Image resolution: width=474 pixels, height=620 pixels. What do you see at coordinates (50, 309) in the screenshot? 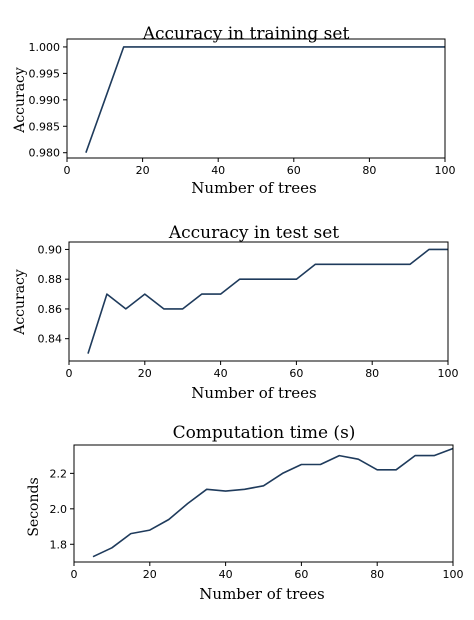
I see `y-tick-label: 0.86` at bounding box center [50, 309].